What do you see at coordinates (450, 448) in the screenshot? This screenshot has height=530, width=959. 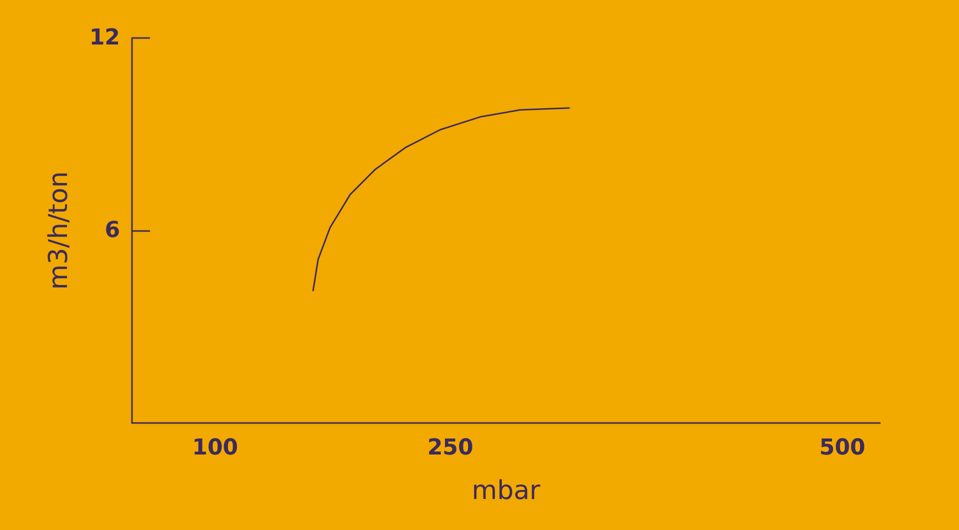 I see `x-tick-label: 250` at bounding box center [450, 448].